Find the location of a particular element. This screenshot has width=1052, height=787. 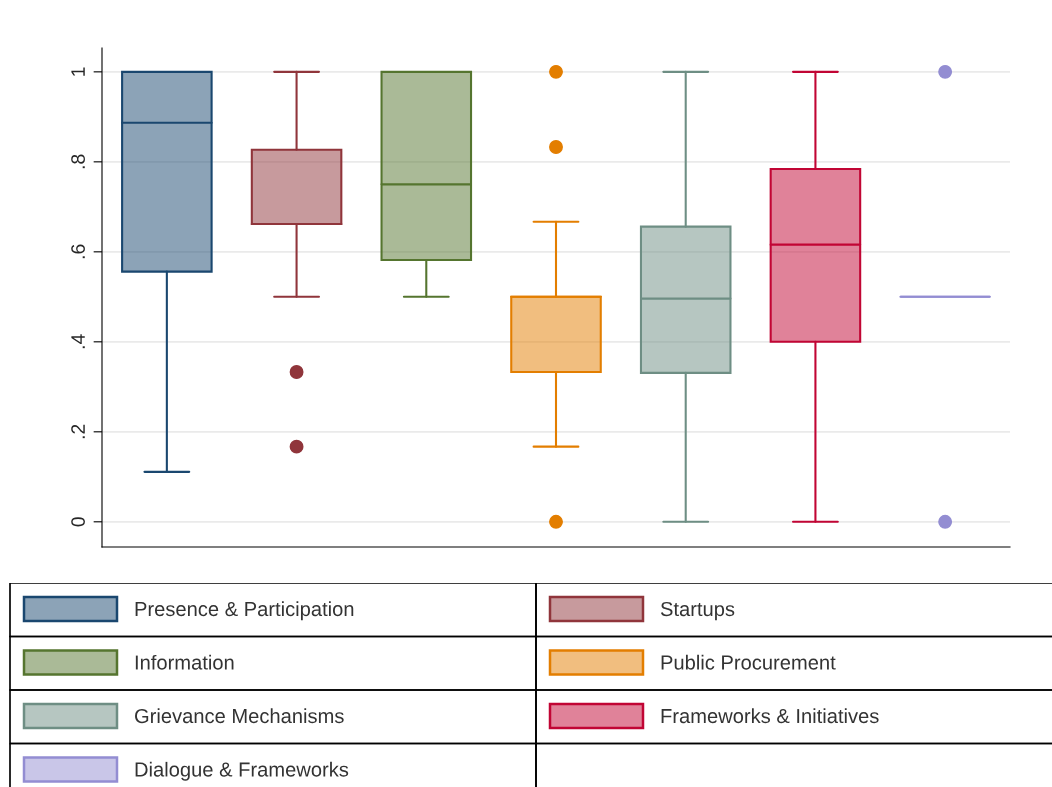

legend-label: Public Procurement is located at coordinates (748, 662).